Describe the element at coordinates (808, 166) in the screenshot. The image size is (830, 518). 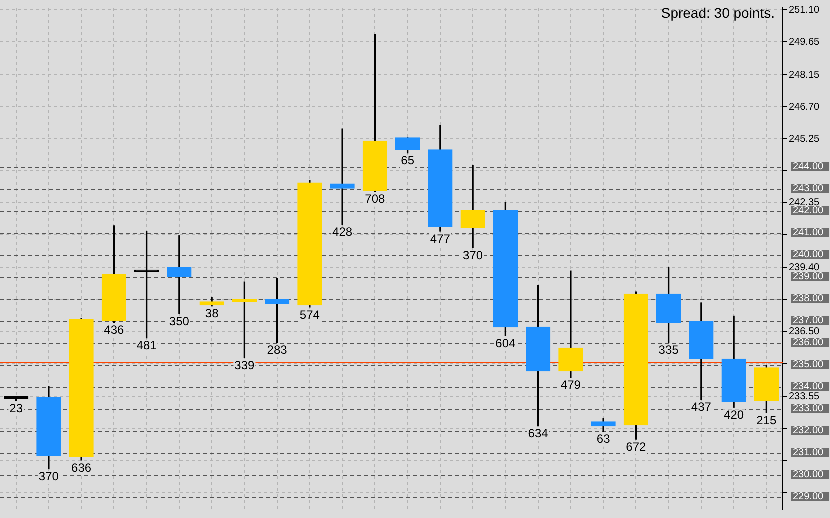
I see `ref-line-label: 244.00` at that location.